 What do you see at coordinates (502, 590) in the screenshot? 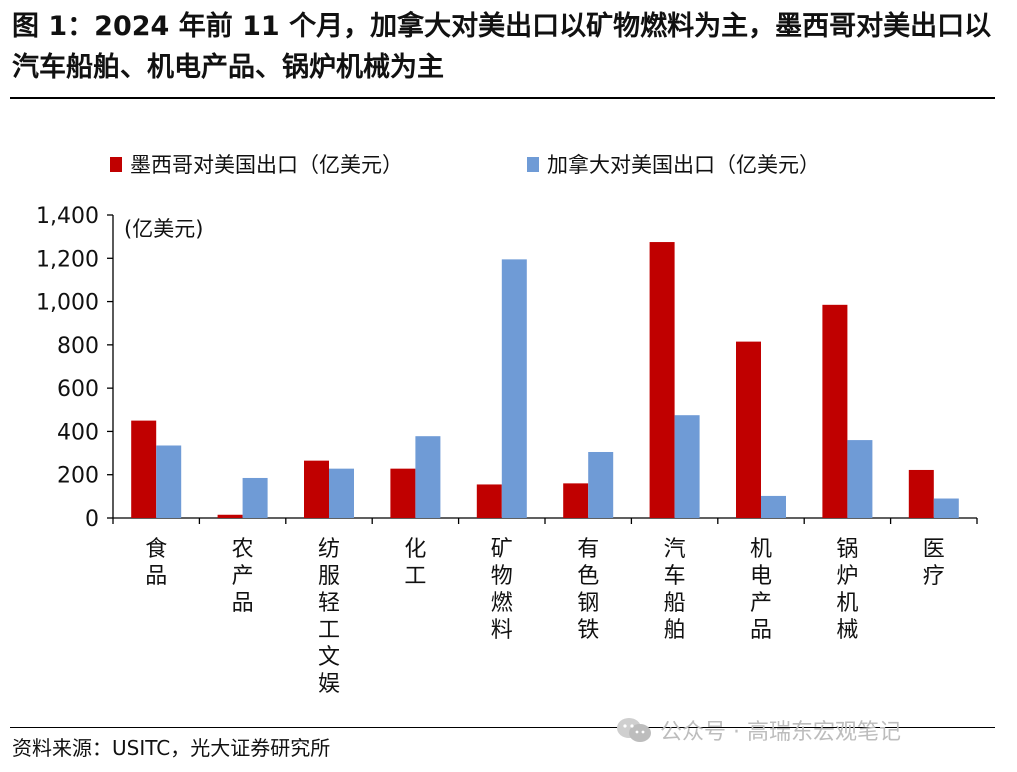
I see `x-tick-label: 矿物燃料` at bounding box center [502, 590].